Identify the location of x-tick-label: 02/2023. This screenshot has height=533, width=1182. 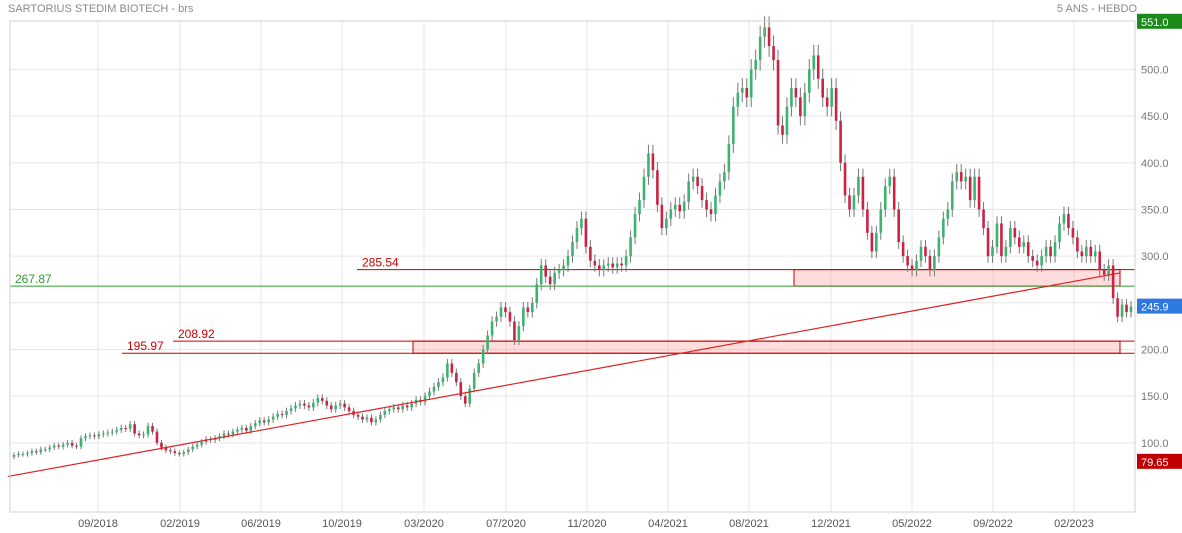
(1074, 524).